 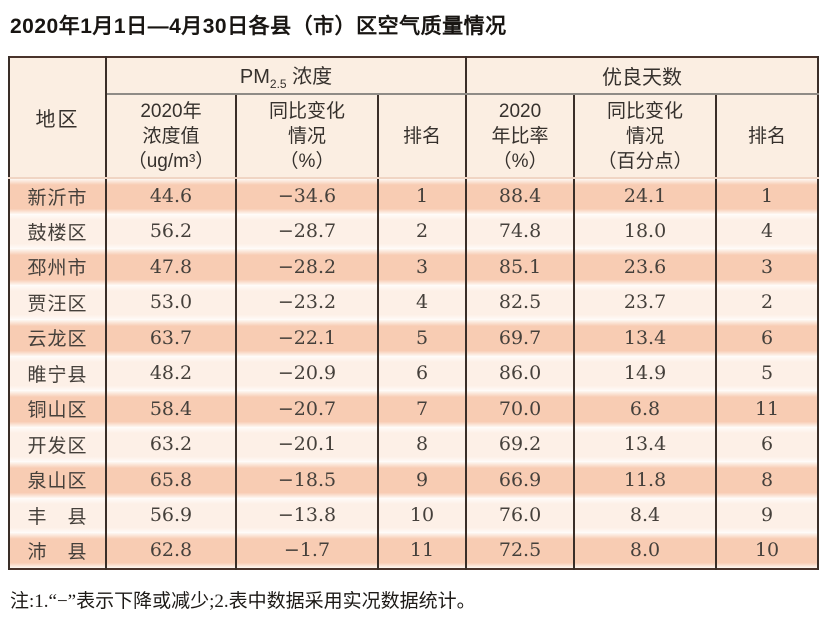 What do you see at coordinates (422, 551) in the screenshot?
I see `pm25-rank-cell: 11` at bounding box center [422, 551].